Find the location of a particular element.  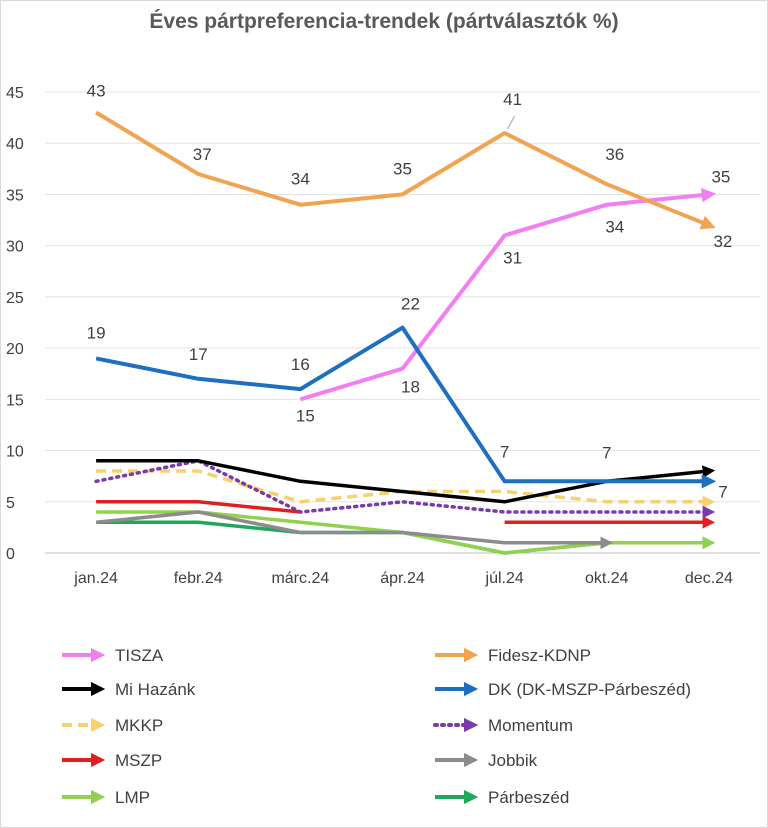

series-line-jobbik is located at coordinates (354, 530).